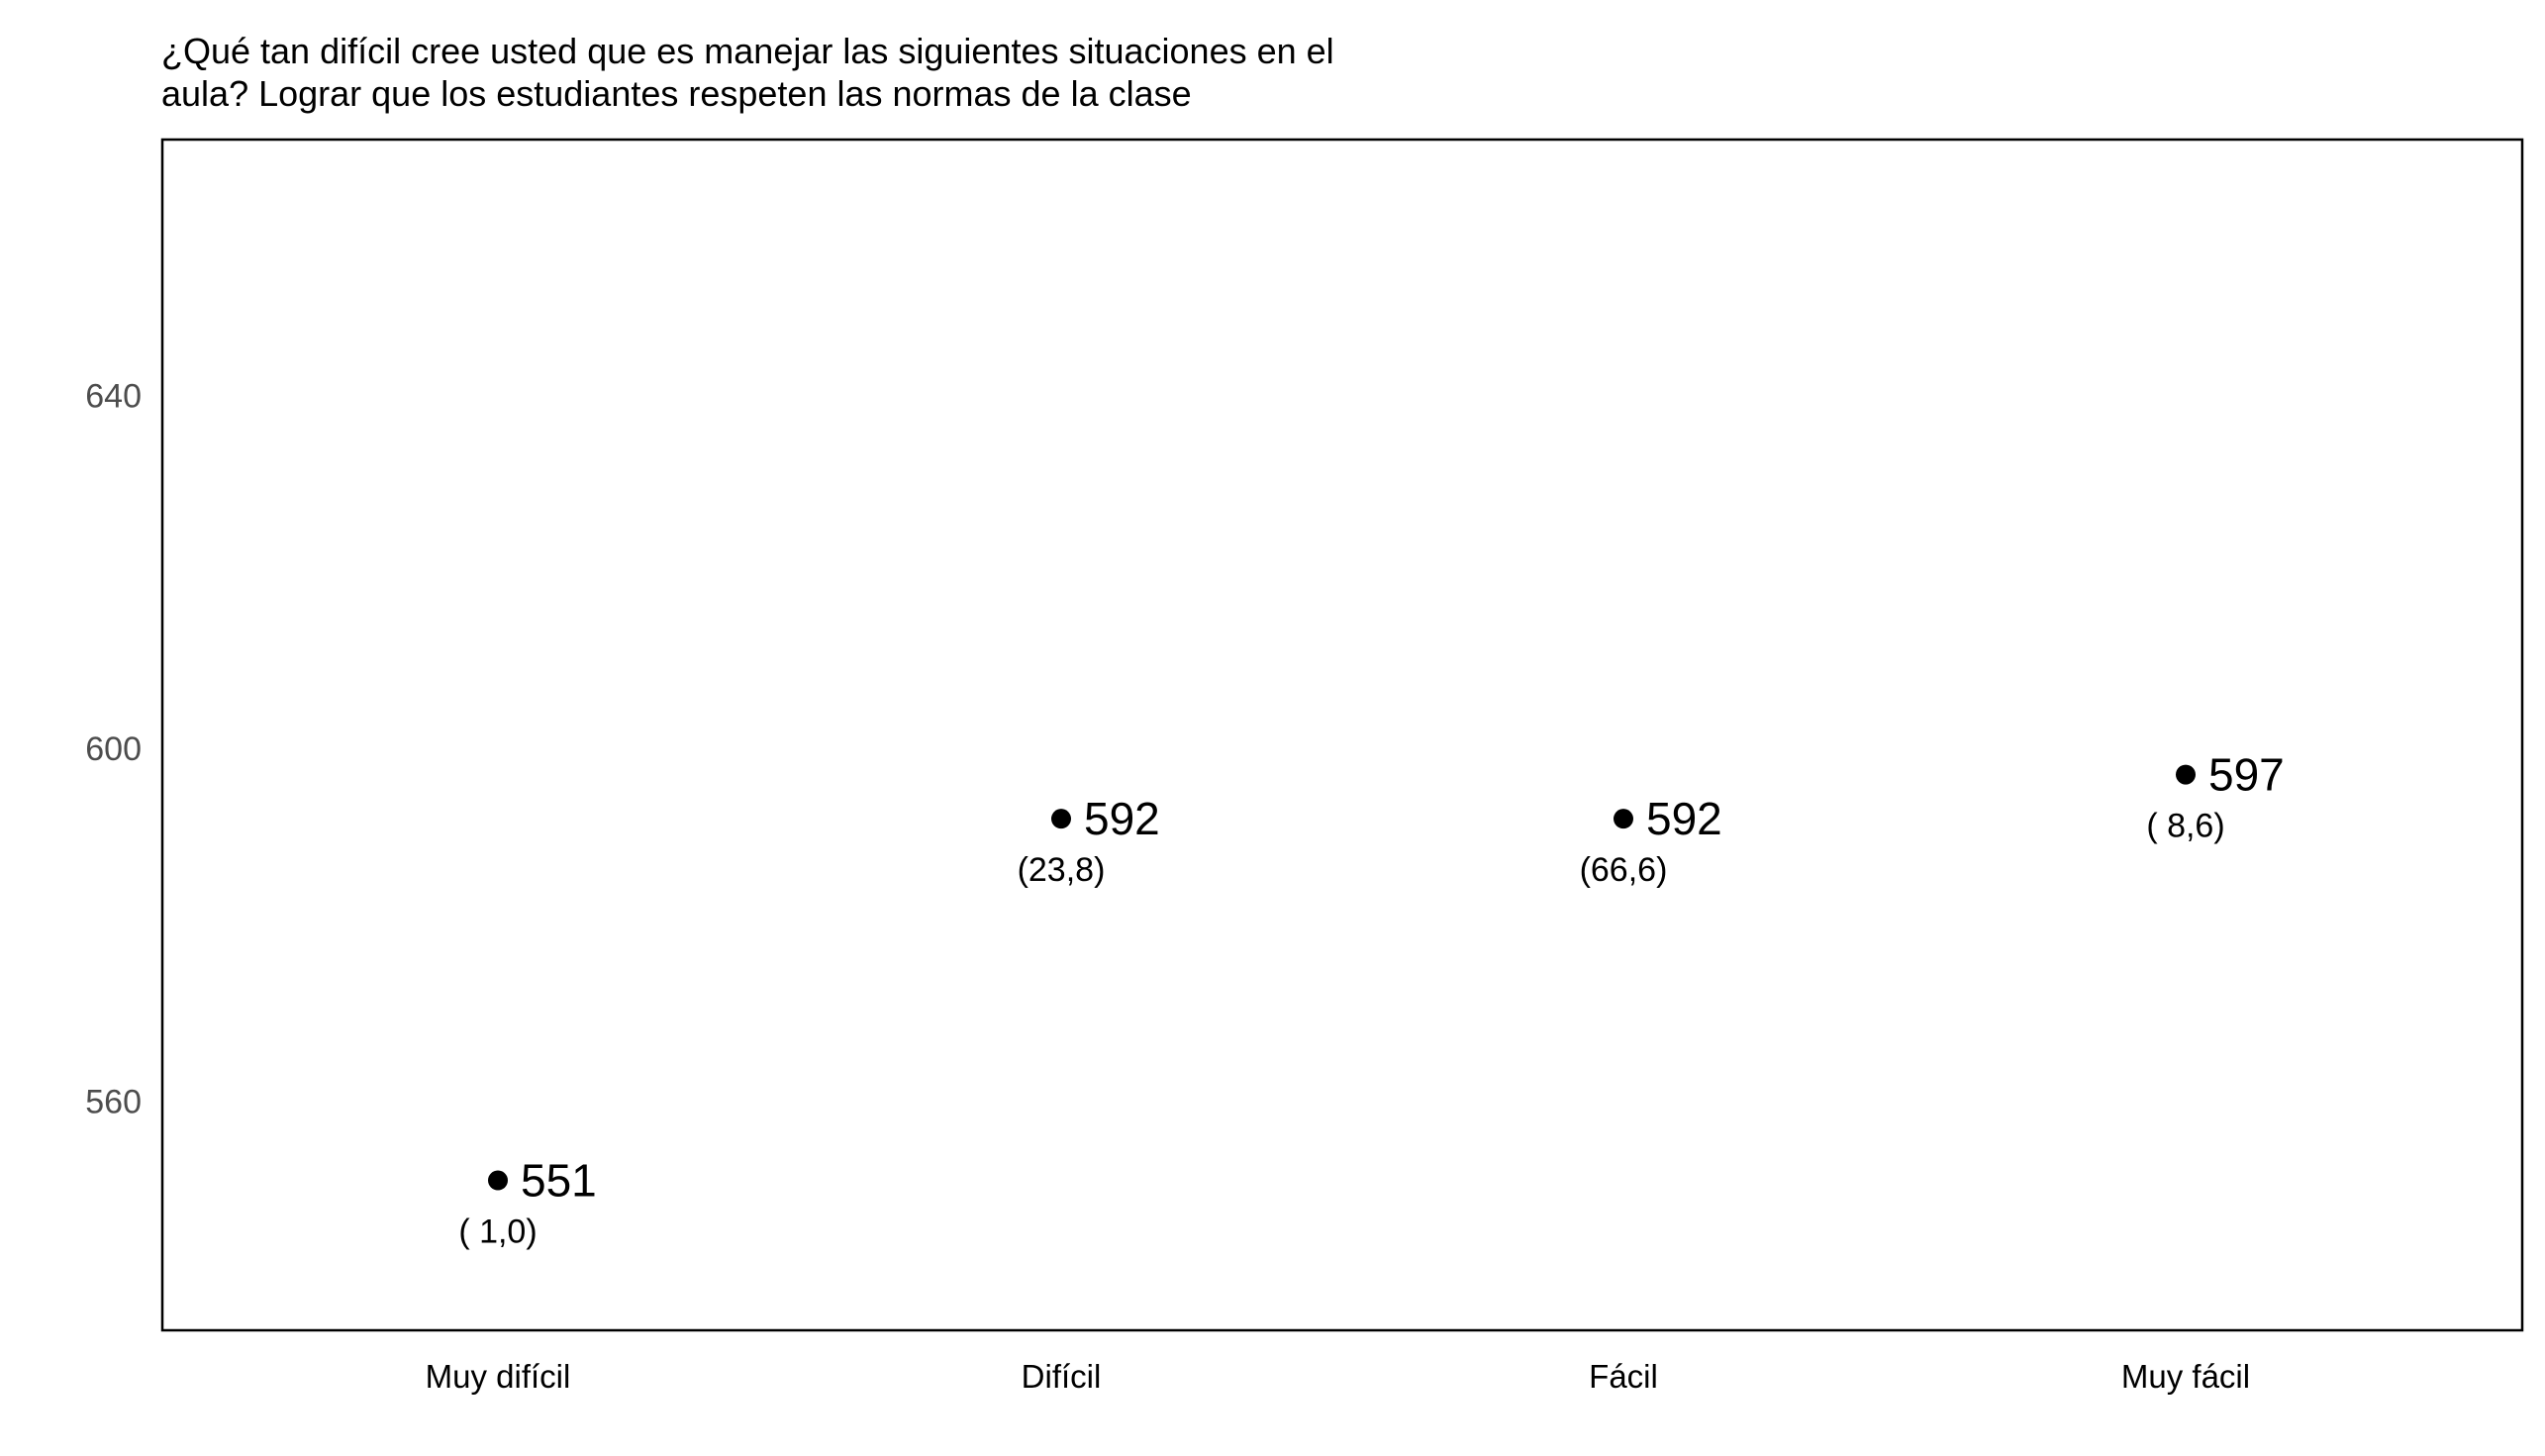 The height and width of the screenshot is (1456, 2545). What do you see at coordinates (1338, 1376) in the screenshot?
I see `x-axis: Muy difícil Difícil Fácil Muy fácil` at bounding box center [1338, 1376].